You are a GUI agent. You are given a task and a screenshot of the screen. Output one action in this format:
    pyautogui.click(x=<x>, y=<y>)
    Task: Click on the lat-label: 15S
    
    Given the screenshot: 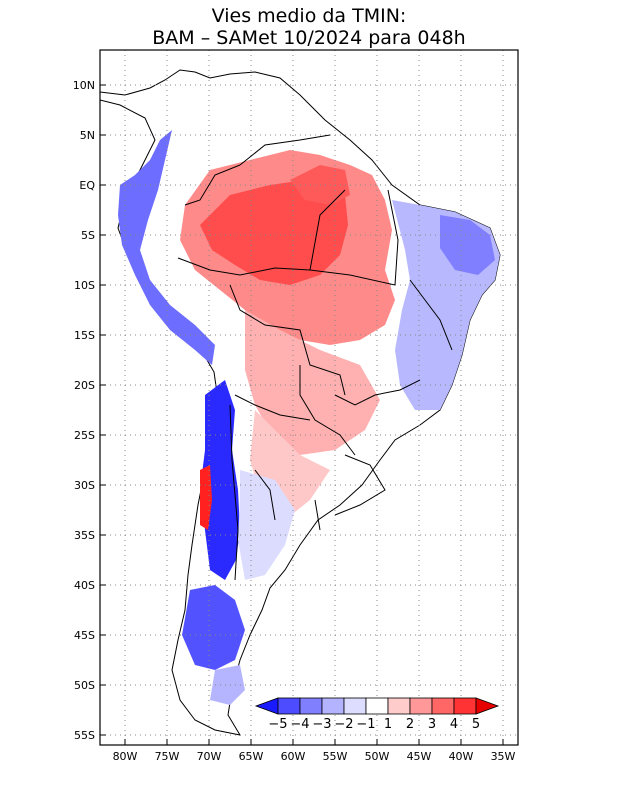 What is the action you would take?
    pyautogui.click(x=84, y=335)
    